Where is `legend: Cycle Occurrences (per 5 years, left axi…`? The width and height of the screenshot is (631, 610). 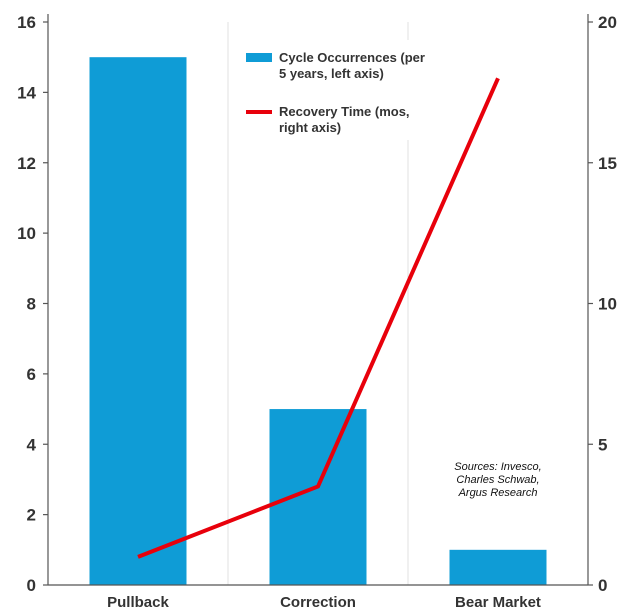 legend: Cycle Occurrences (per 5 years, left axi… is located at coordinates (328, 90).